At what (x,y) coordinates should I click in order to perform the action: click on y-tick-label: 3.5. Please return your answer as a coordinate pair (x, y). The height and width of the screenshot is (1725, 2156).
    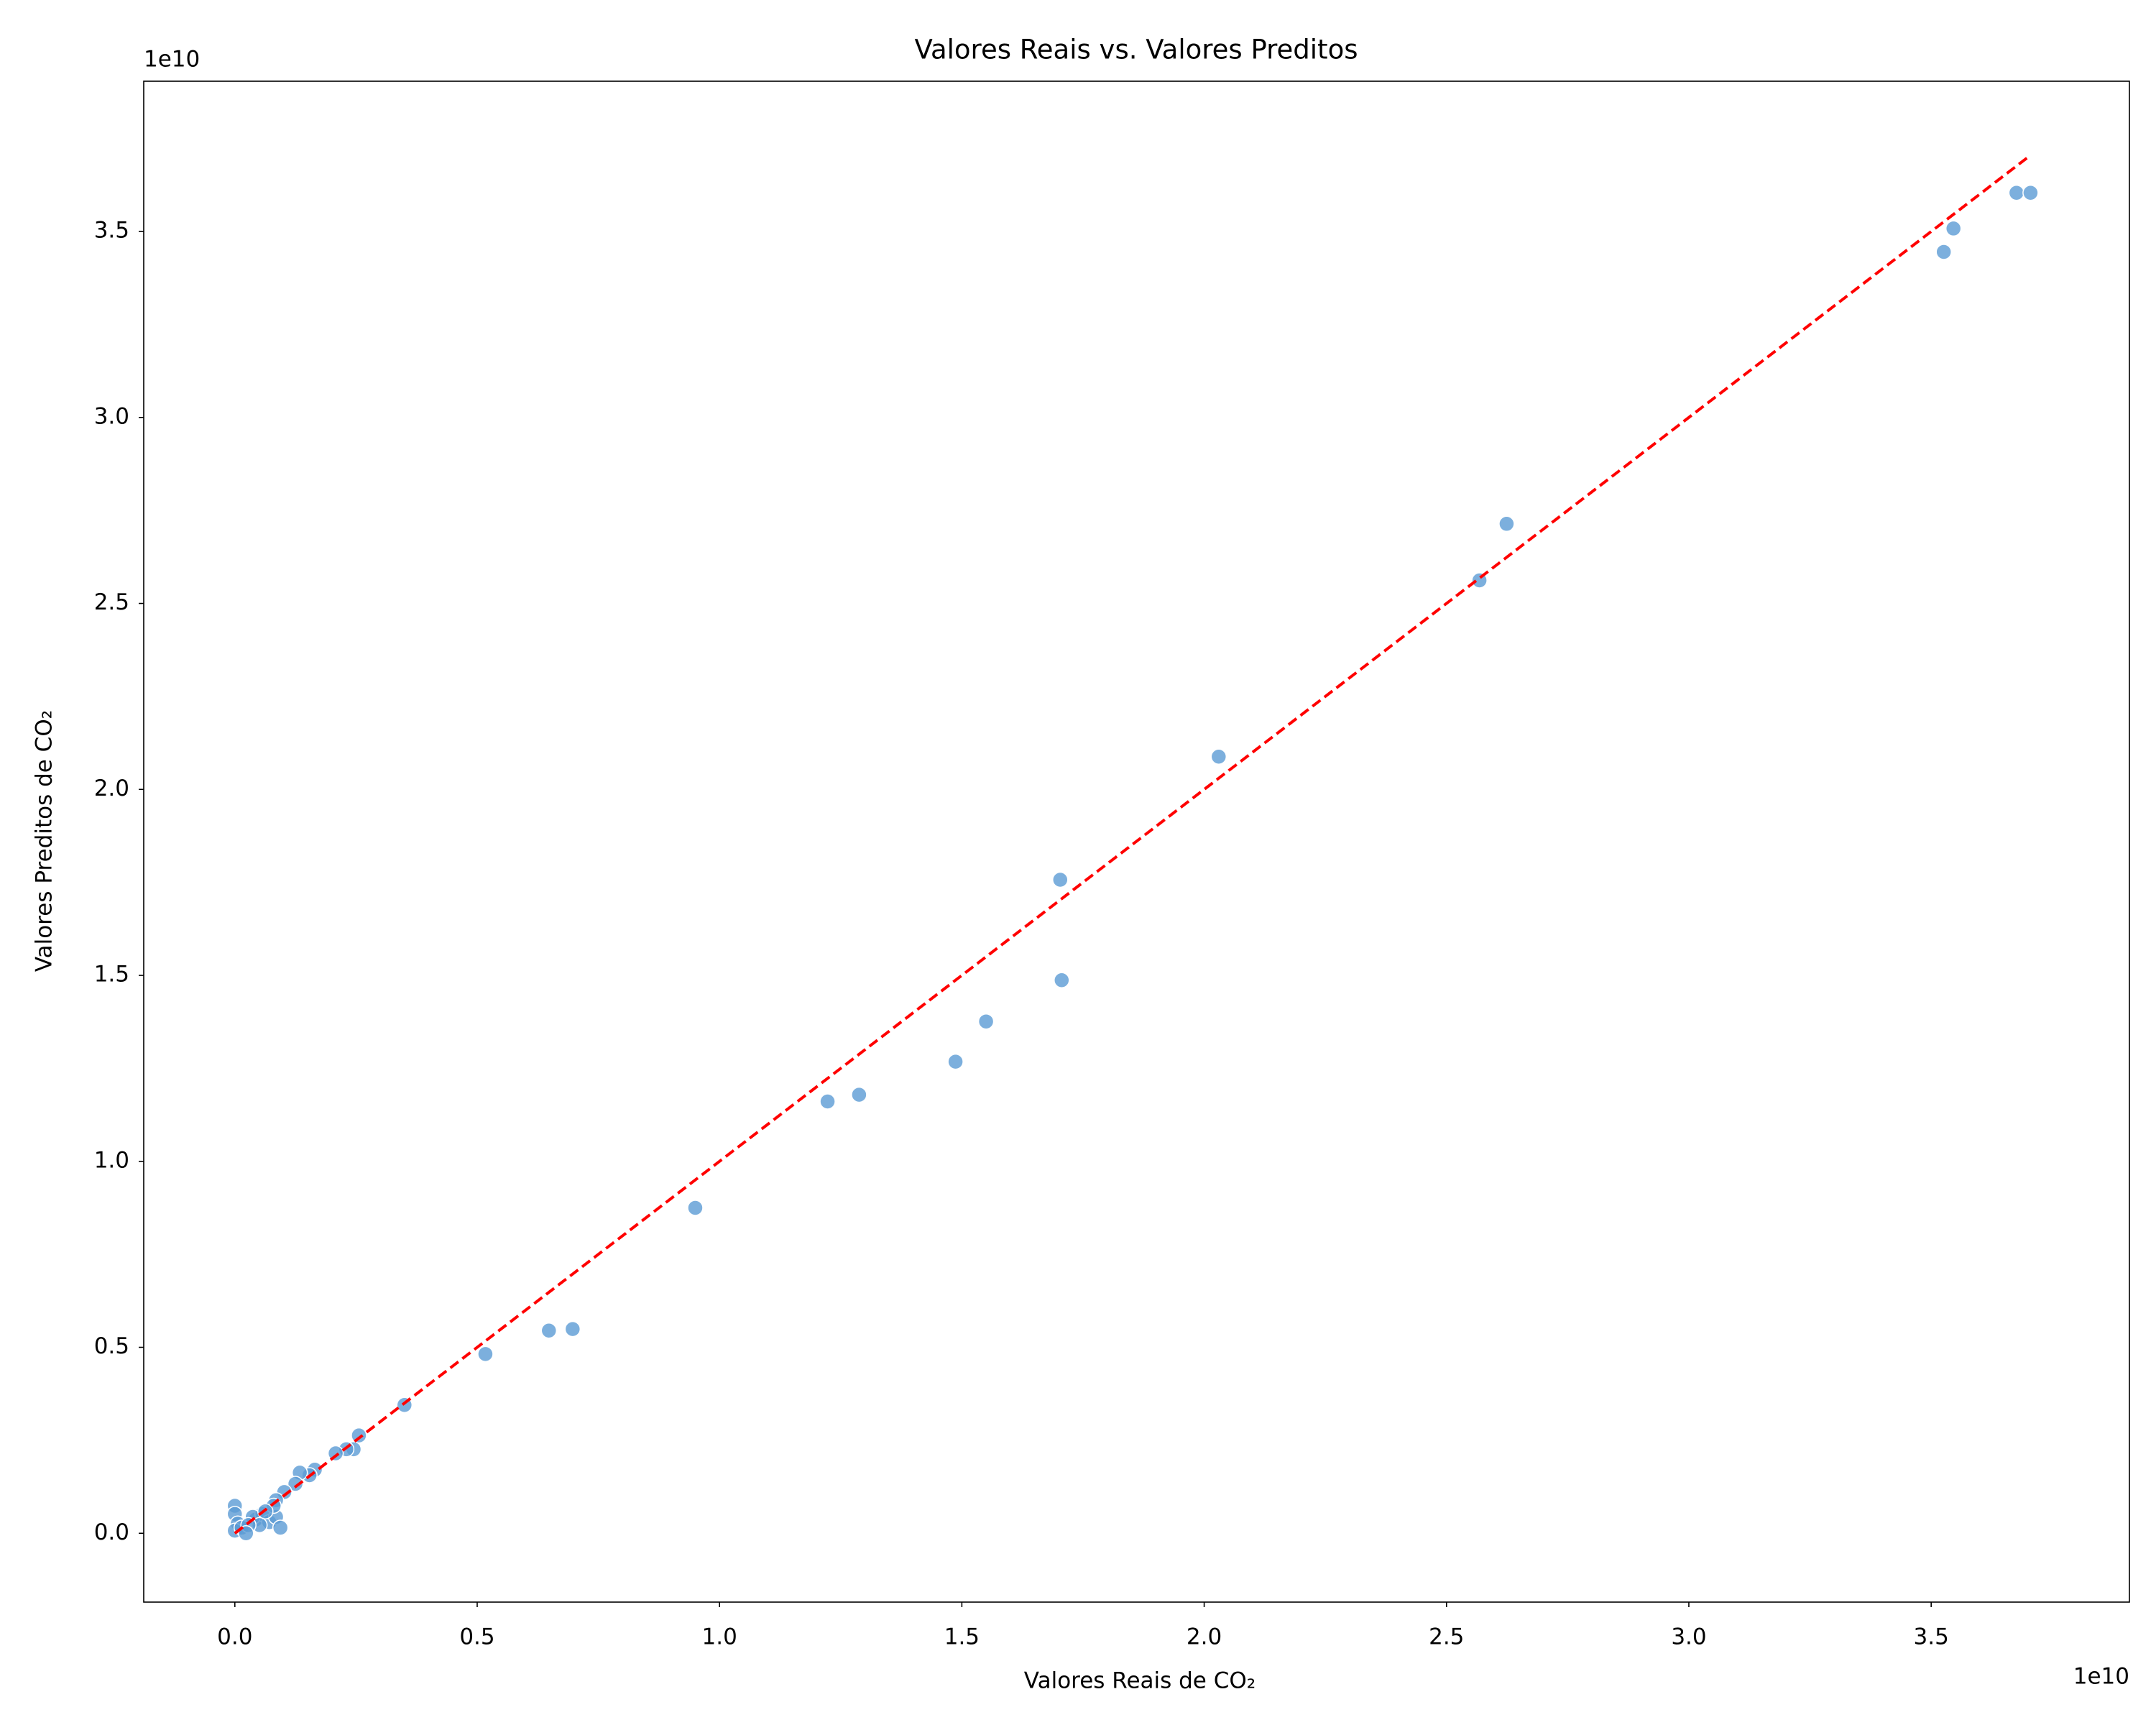
    Looking at the image, I should click on (111, 231).